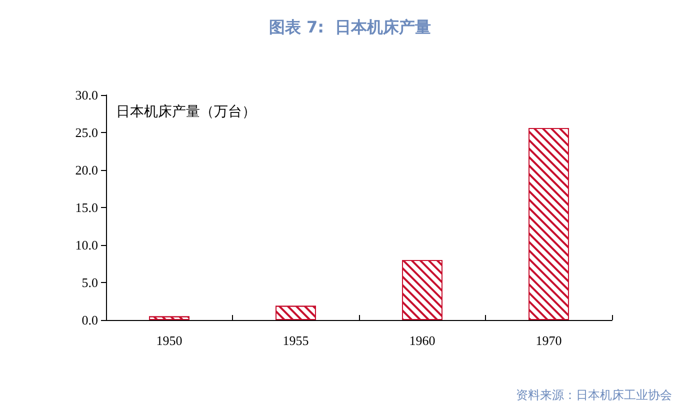 This screenshot has width=700, height=417. Describe the element at coordinates (350, 27) in the screenshot. I see `chart-title: 图表 7: 日本机床产量` at that location.